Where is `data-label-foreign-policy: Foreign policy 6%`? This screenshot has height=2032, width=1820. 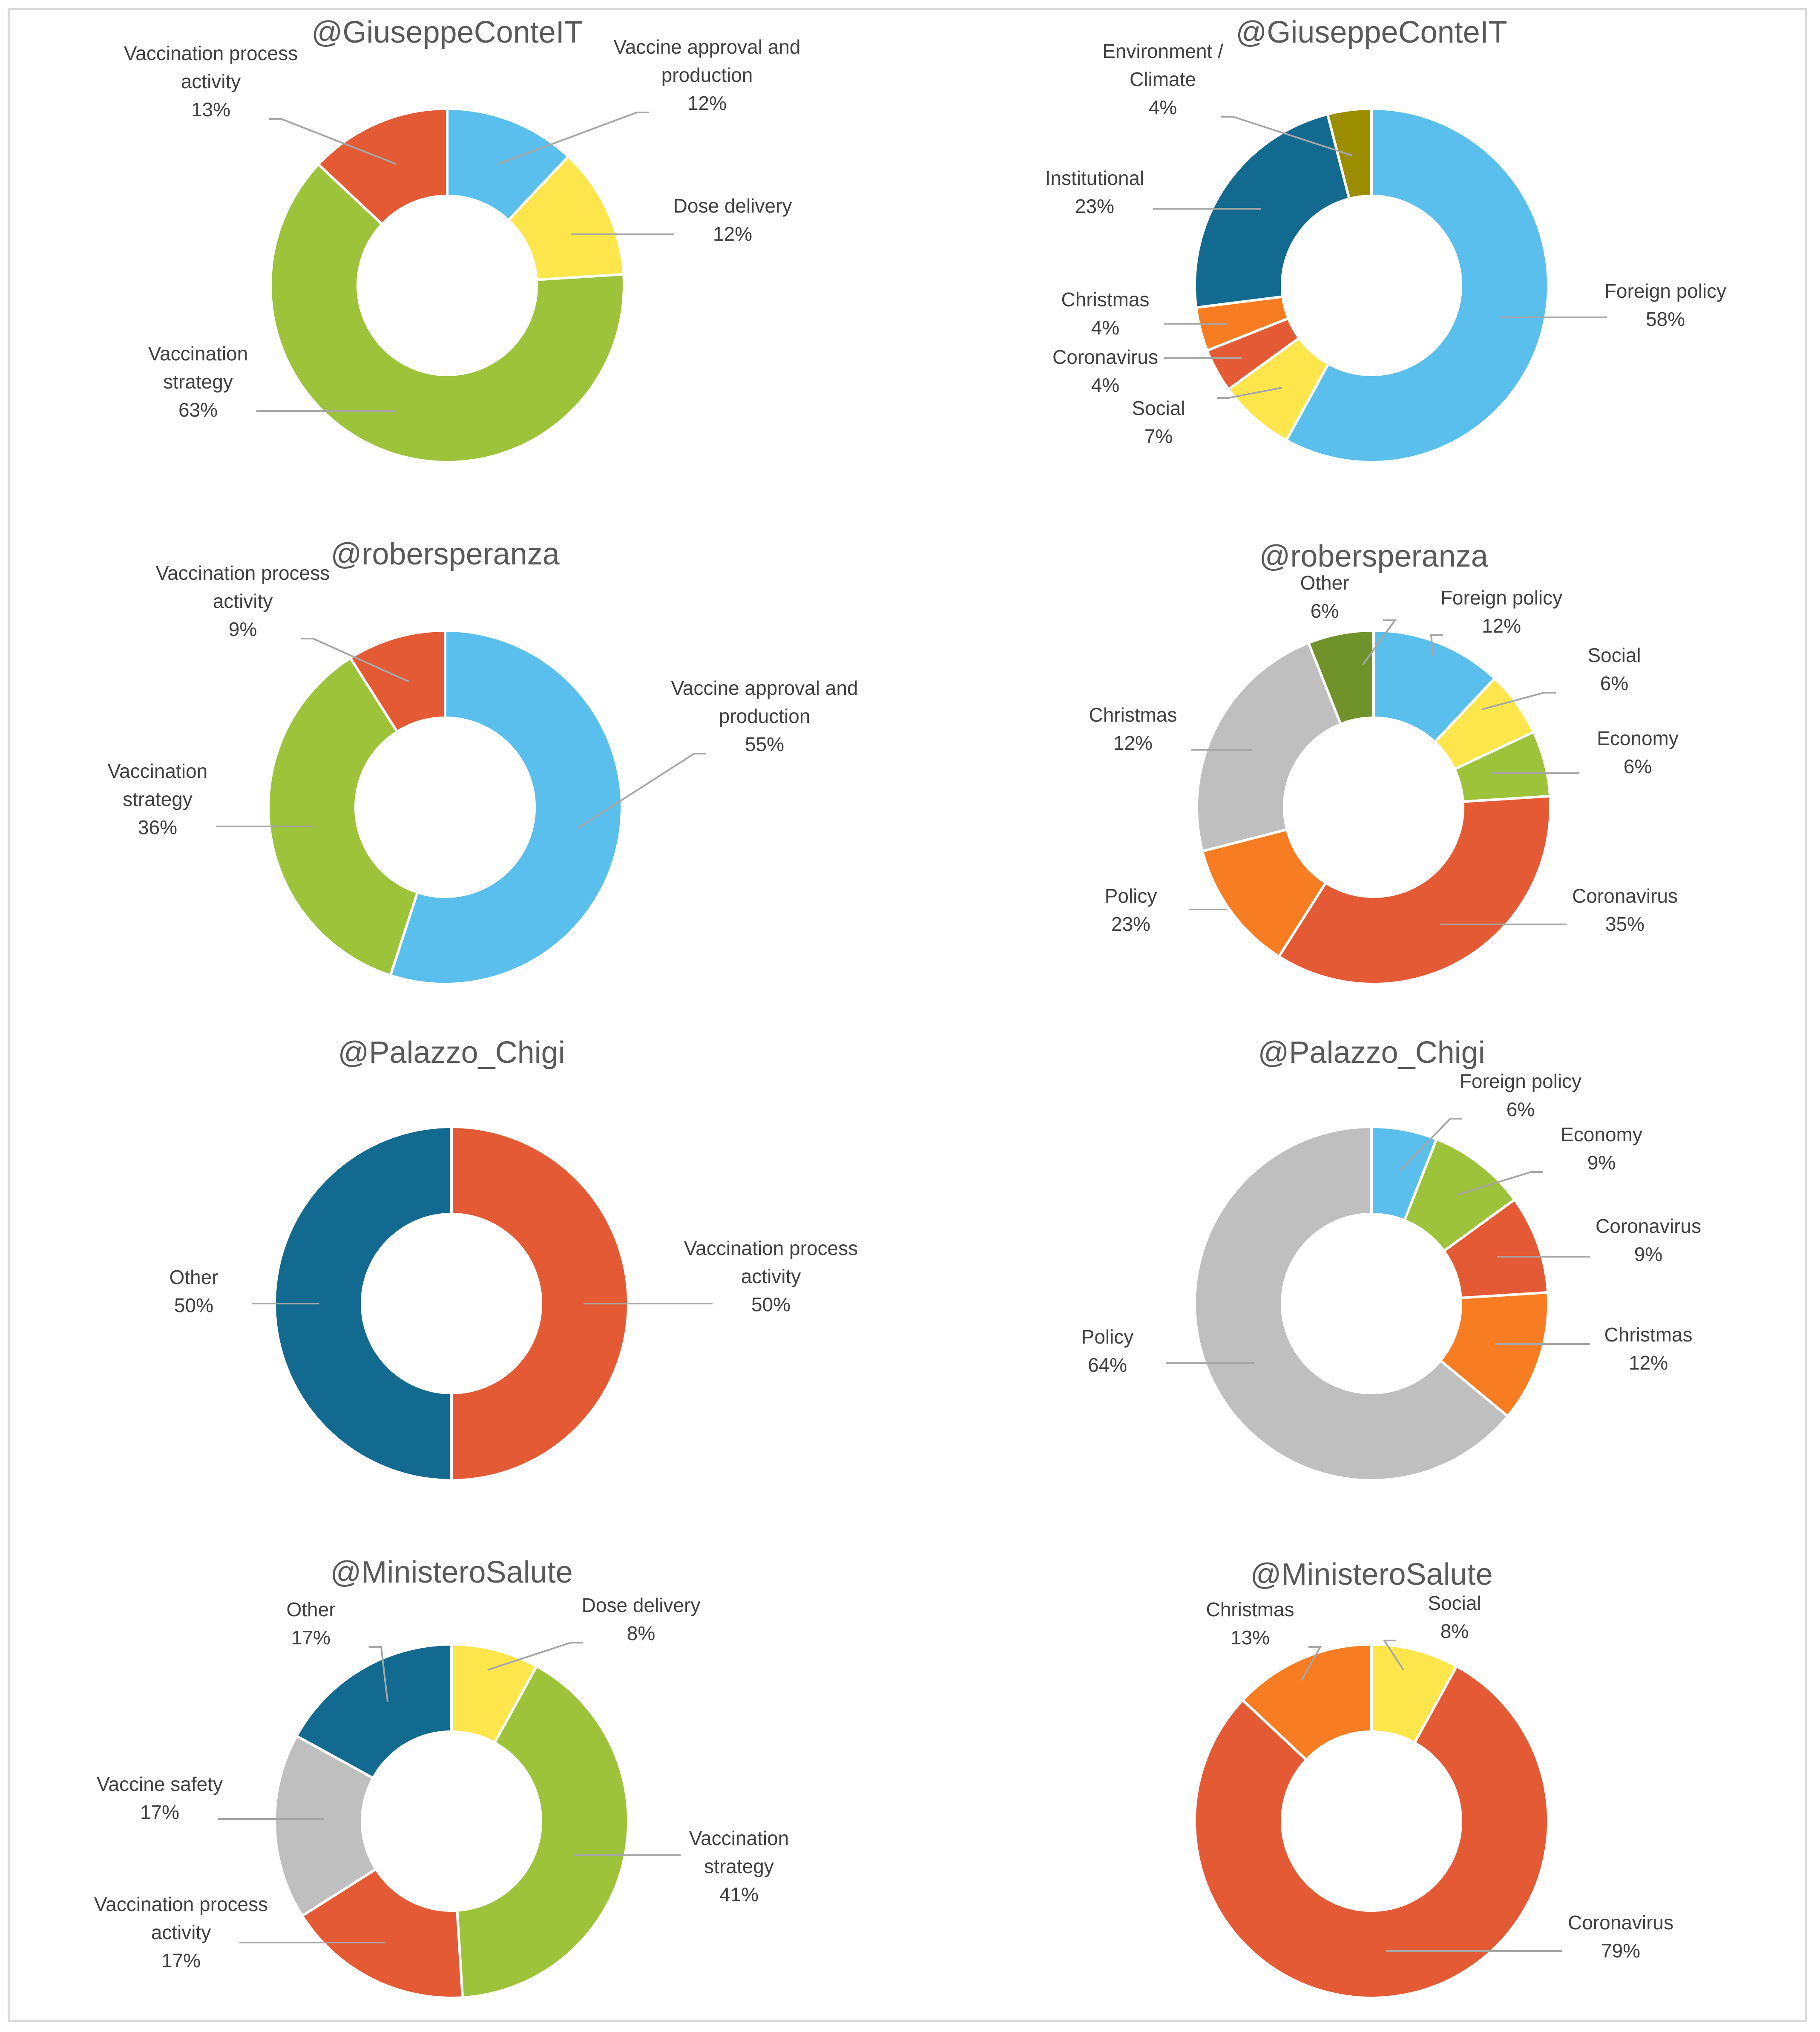
data-label-foreign-policy: Foreign policy 6% is located at coordinates (1521, 1095).